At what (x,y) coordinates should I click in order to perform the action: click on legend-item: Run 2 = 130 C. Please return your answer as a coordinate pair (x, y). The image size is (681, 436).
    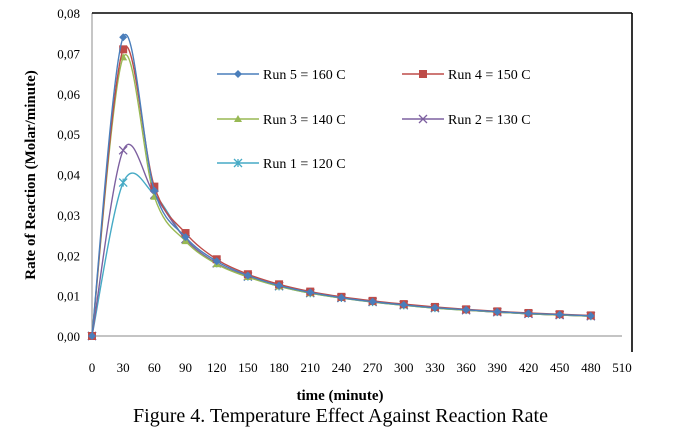
    Looking at the image, I should click on (466, 120).